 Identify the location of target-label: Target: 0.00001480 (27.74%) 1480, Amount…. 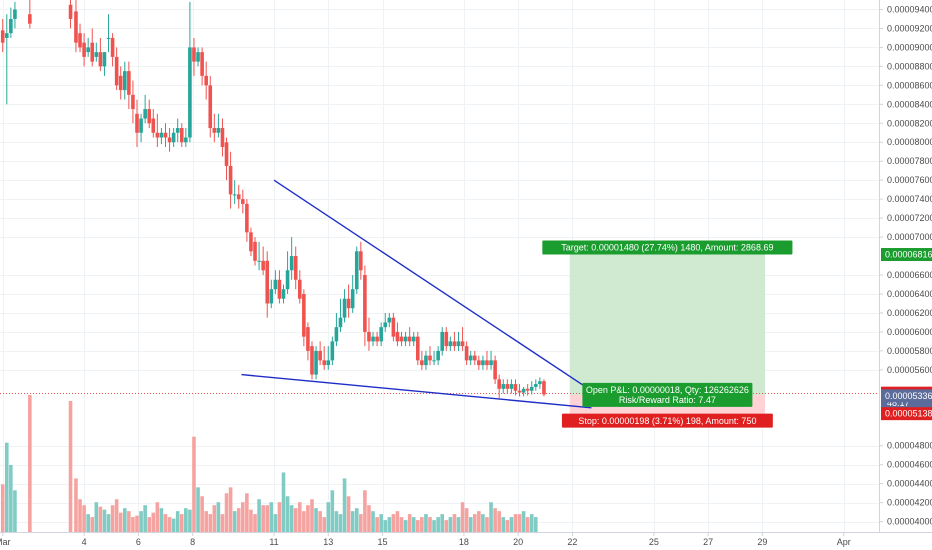
(667, 247).